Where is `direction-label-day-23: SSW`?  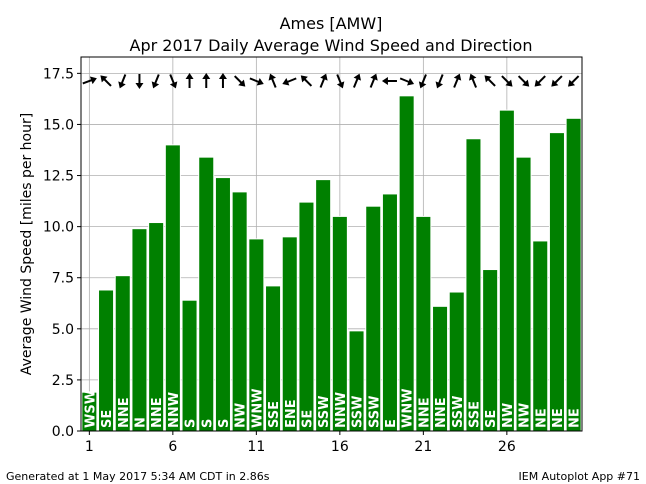
direction-label-day-23: SSW is located at coordinates (458, 412).